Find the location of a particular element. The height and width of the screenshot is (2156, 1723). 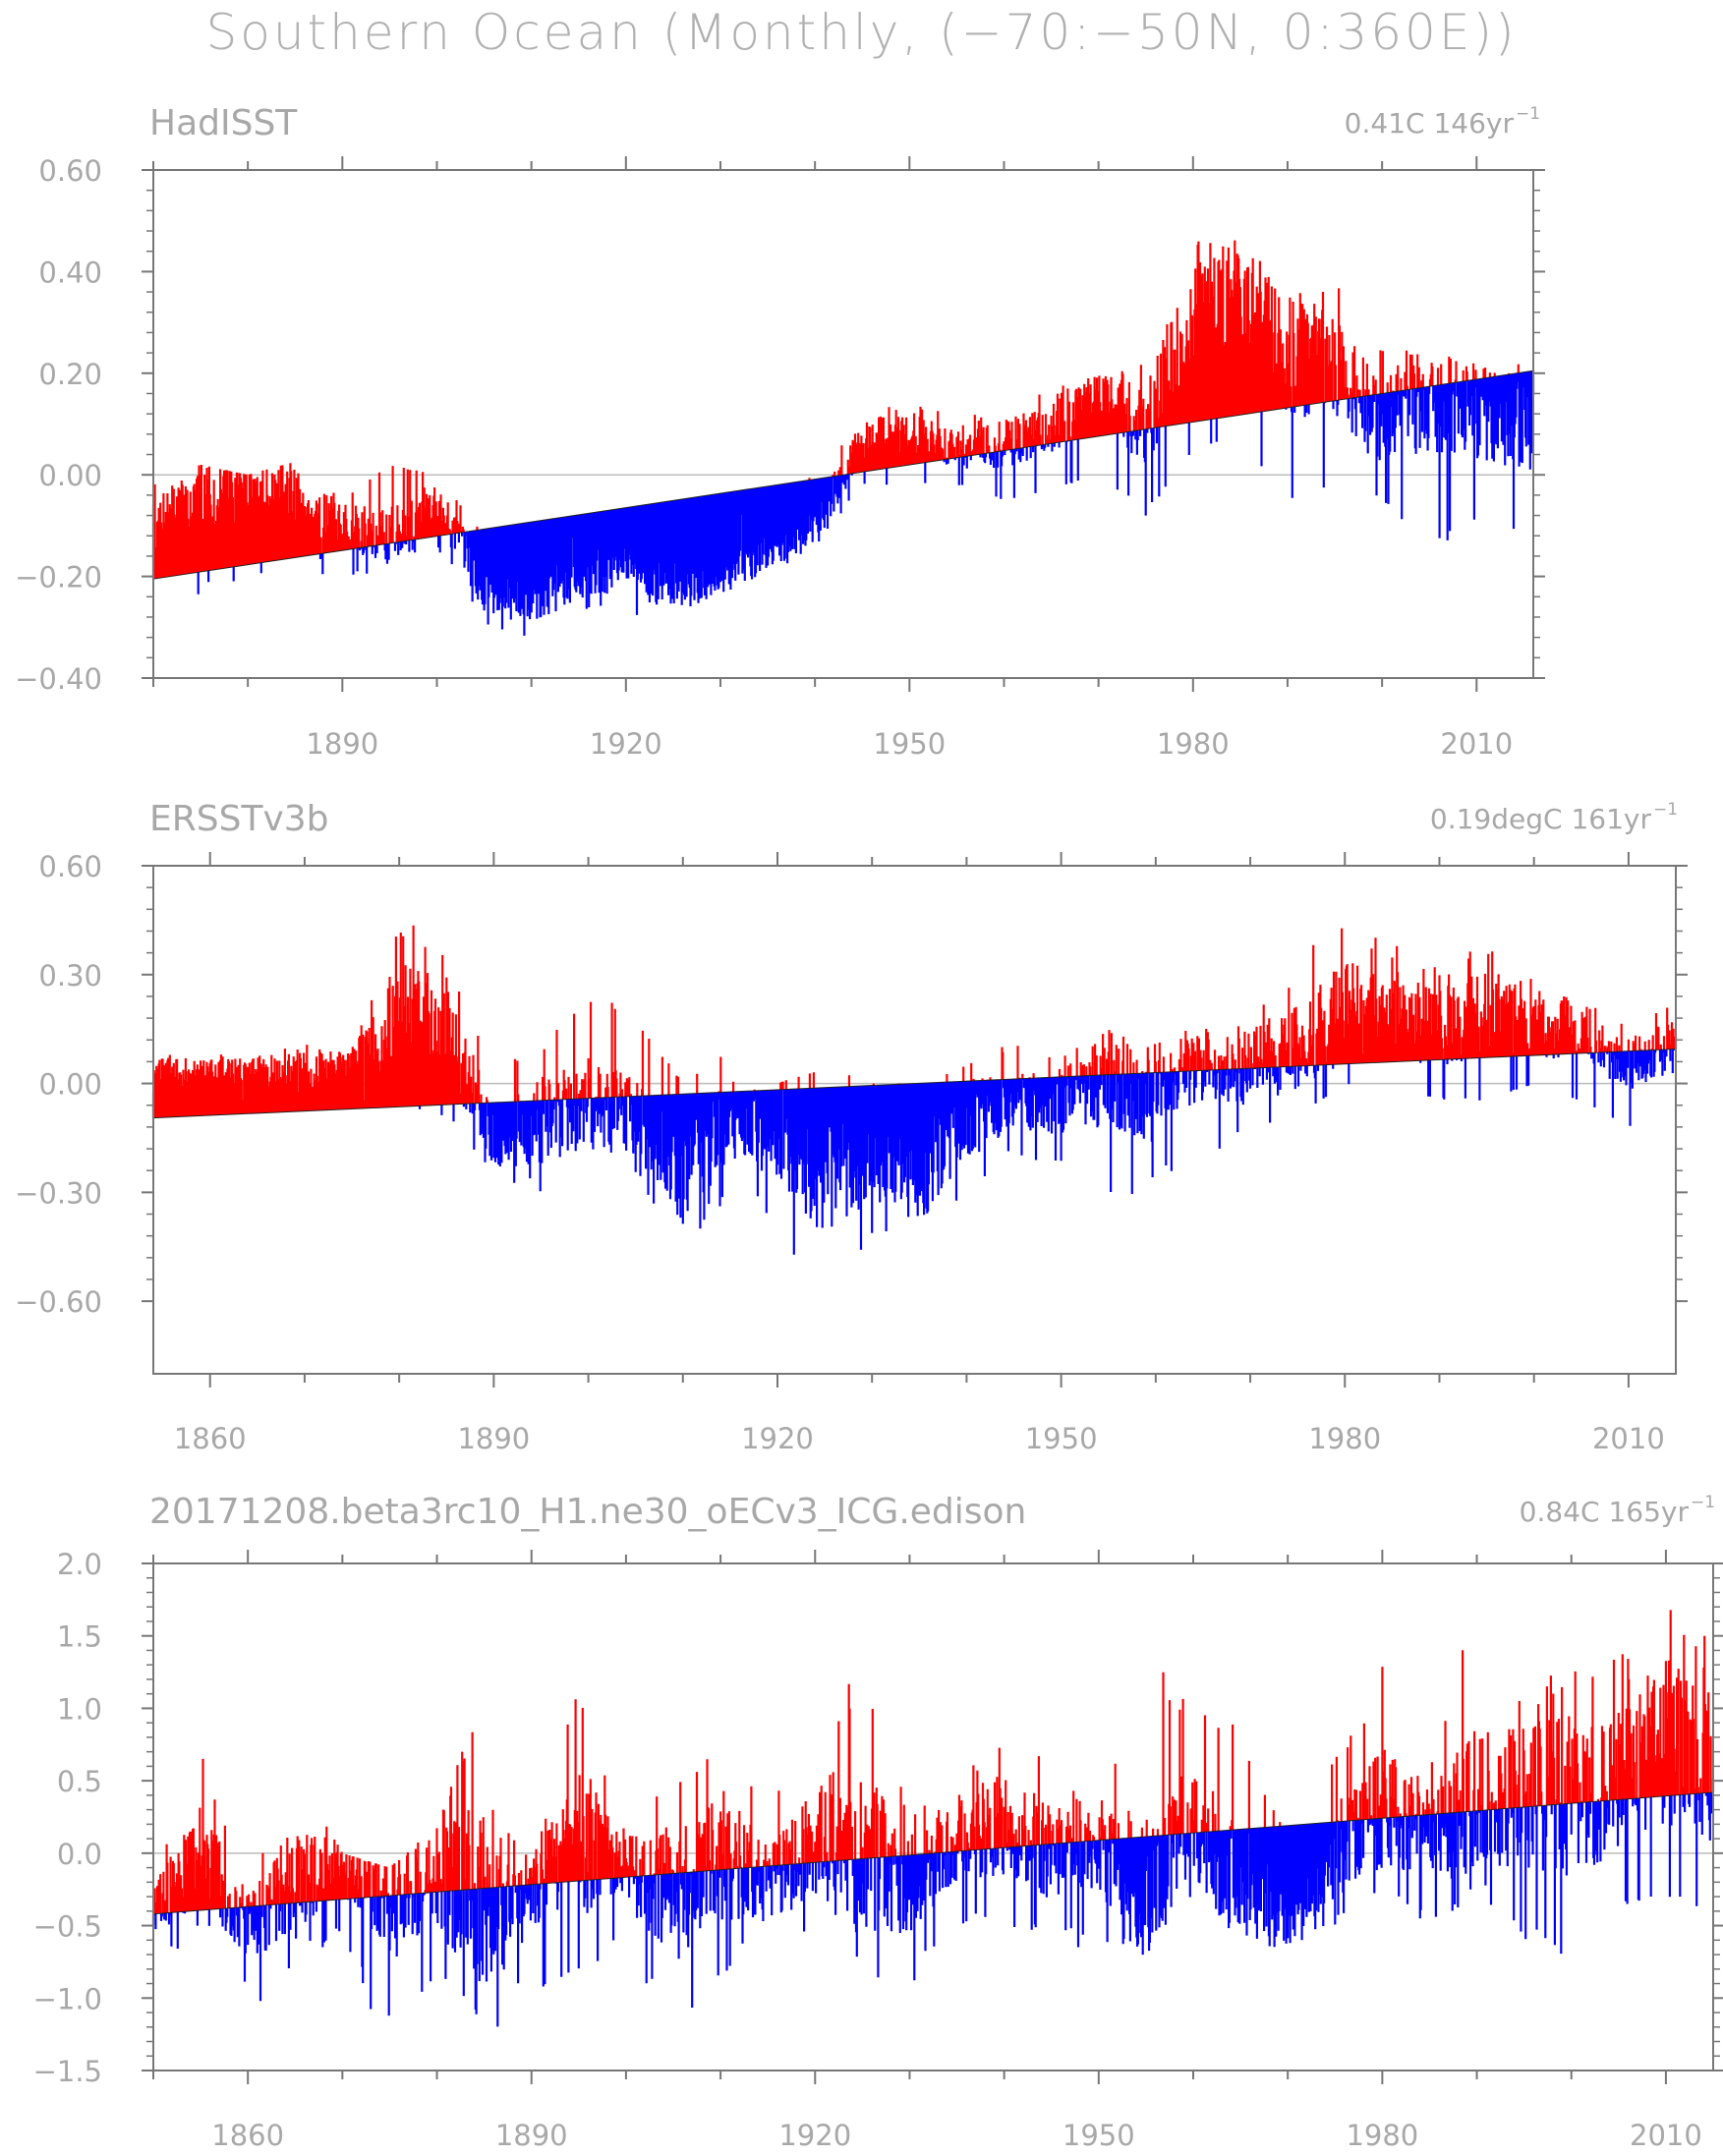

y-tick-label: 0.30 is located at coordinates (70, 976).